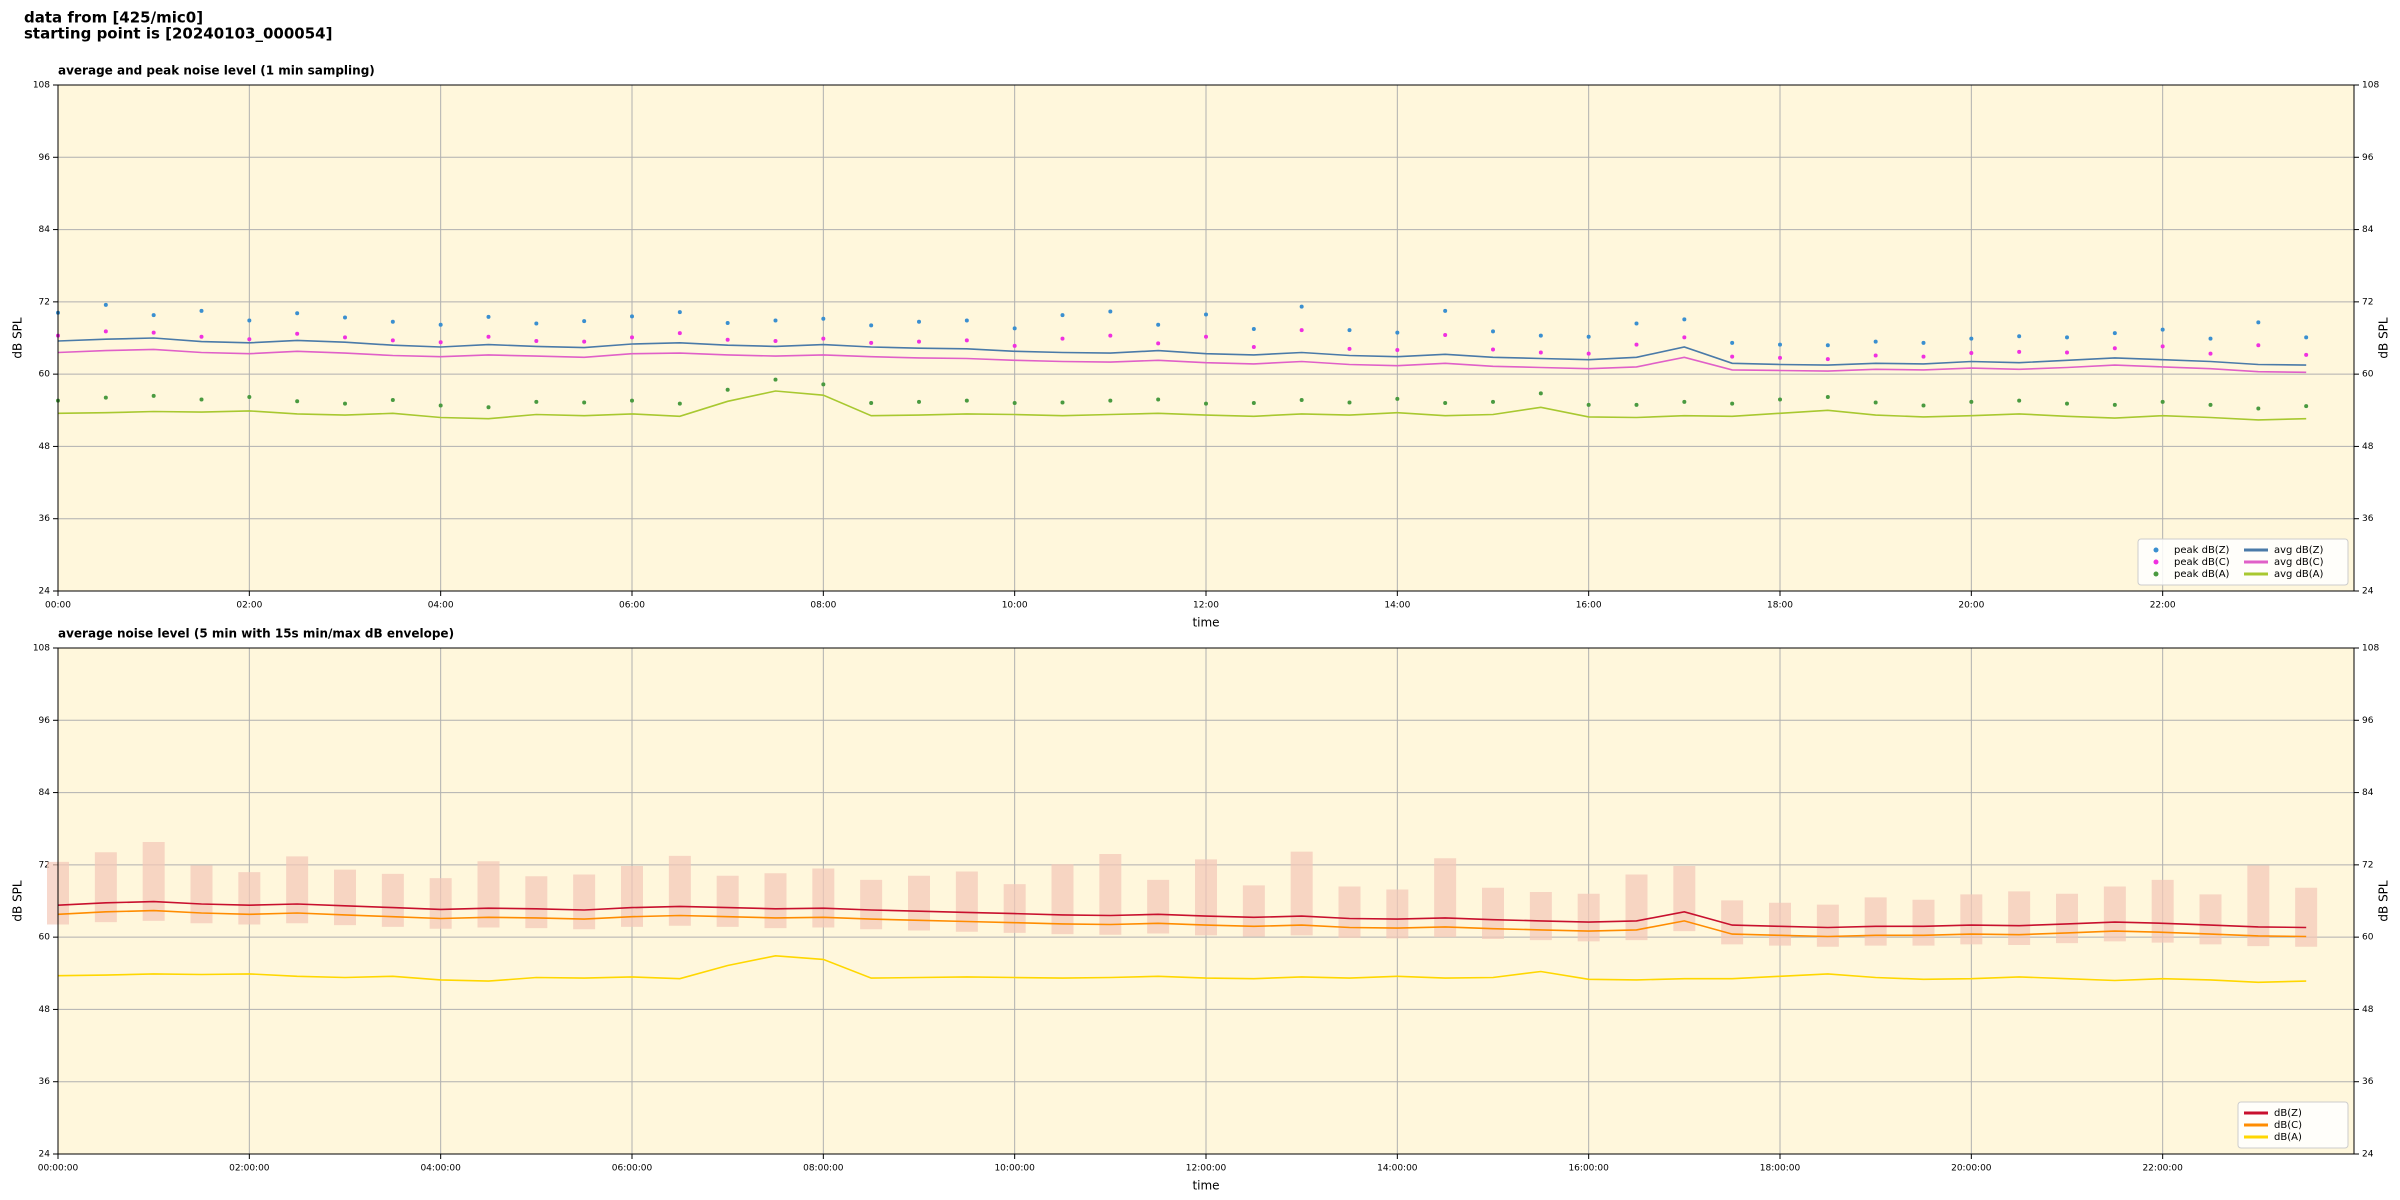  I want to click on legend-label: dB(Z), so click(2288, 1113).